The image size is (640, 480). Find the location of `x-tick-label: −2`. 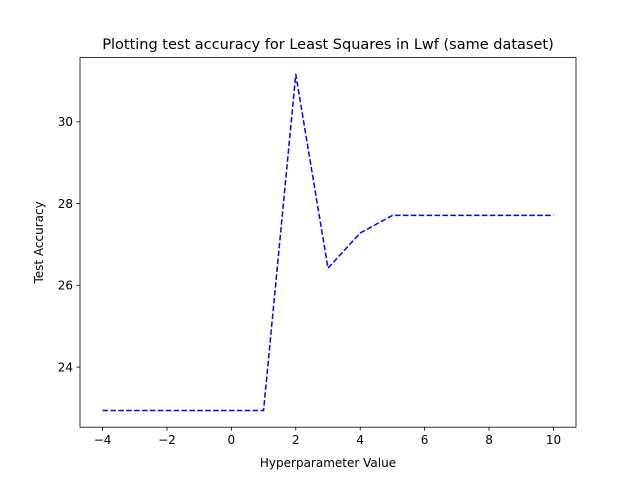

x-tick-label: −2 is located at coordinates (167, 440).